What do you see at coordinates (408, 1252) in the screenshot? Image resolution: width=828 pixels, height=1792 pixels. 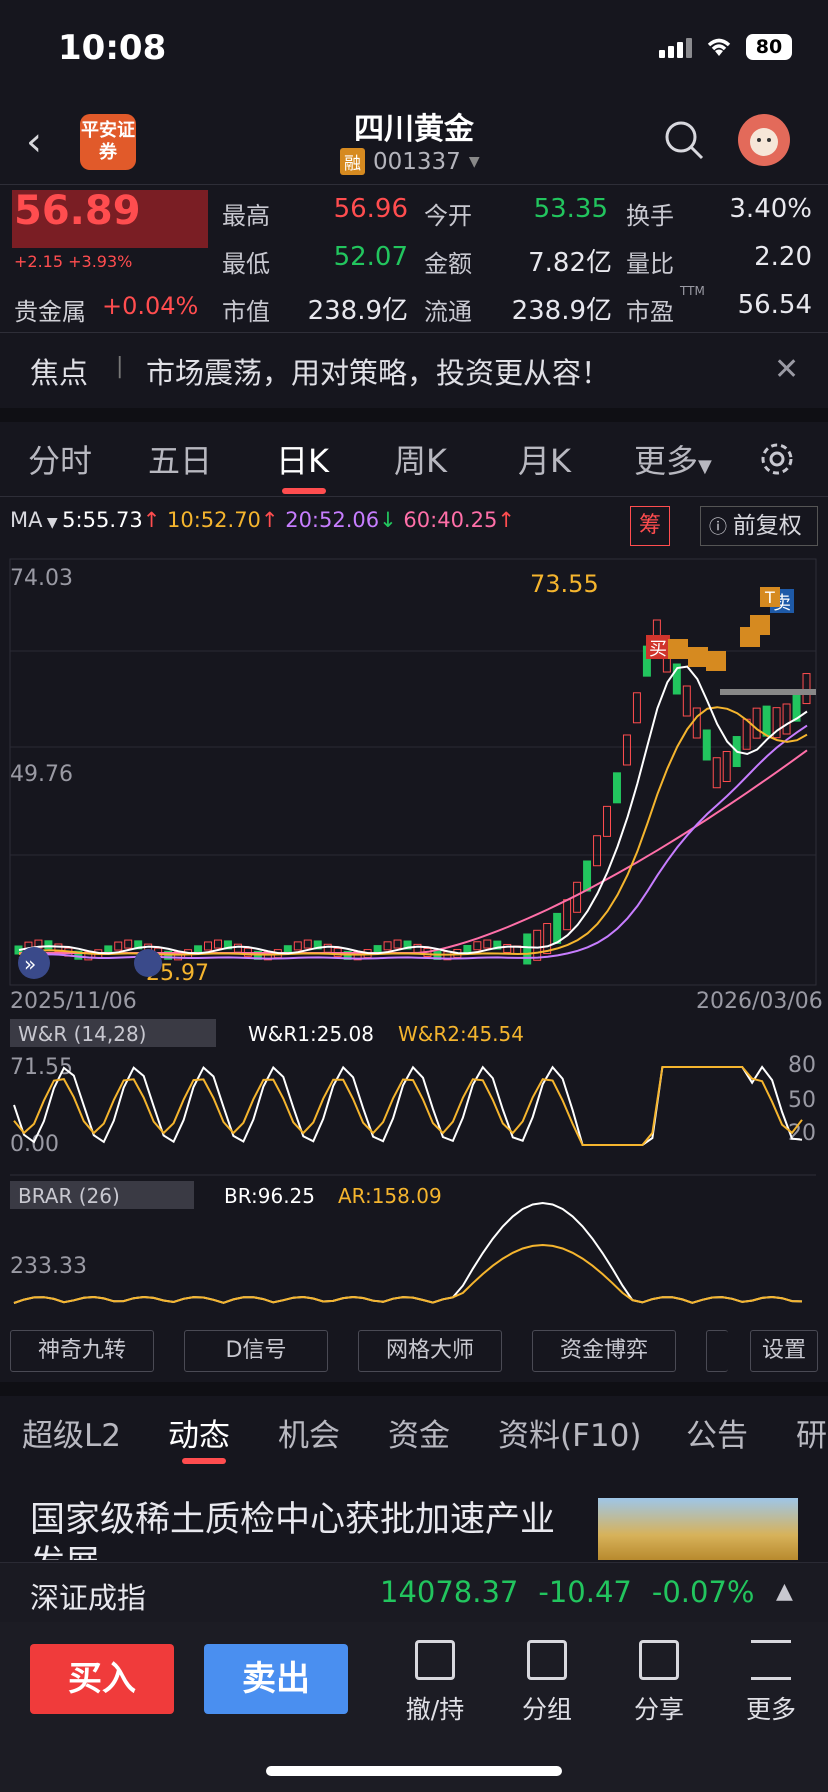 I see `br-line` at bounding box center [408, 1252].